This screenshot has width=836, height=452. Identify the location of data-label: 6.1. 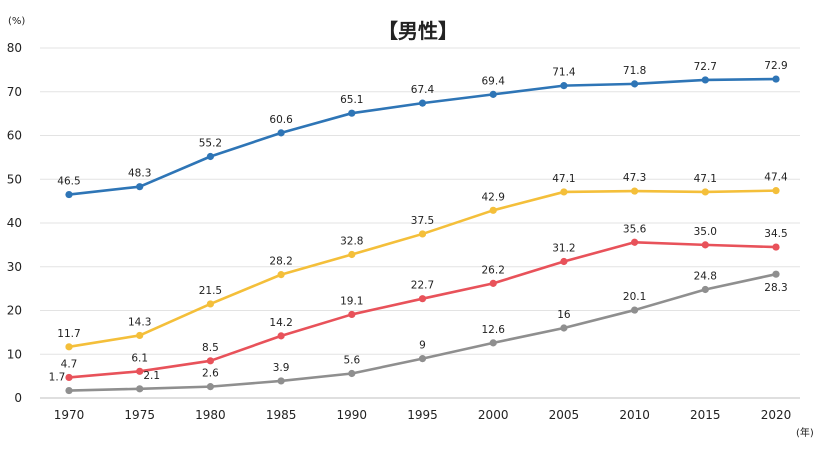
(139, 358).